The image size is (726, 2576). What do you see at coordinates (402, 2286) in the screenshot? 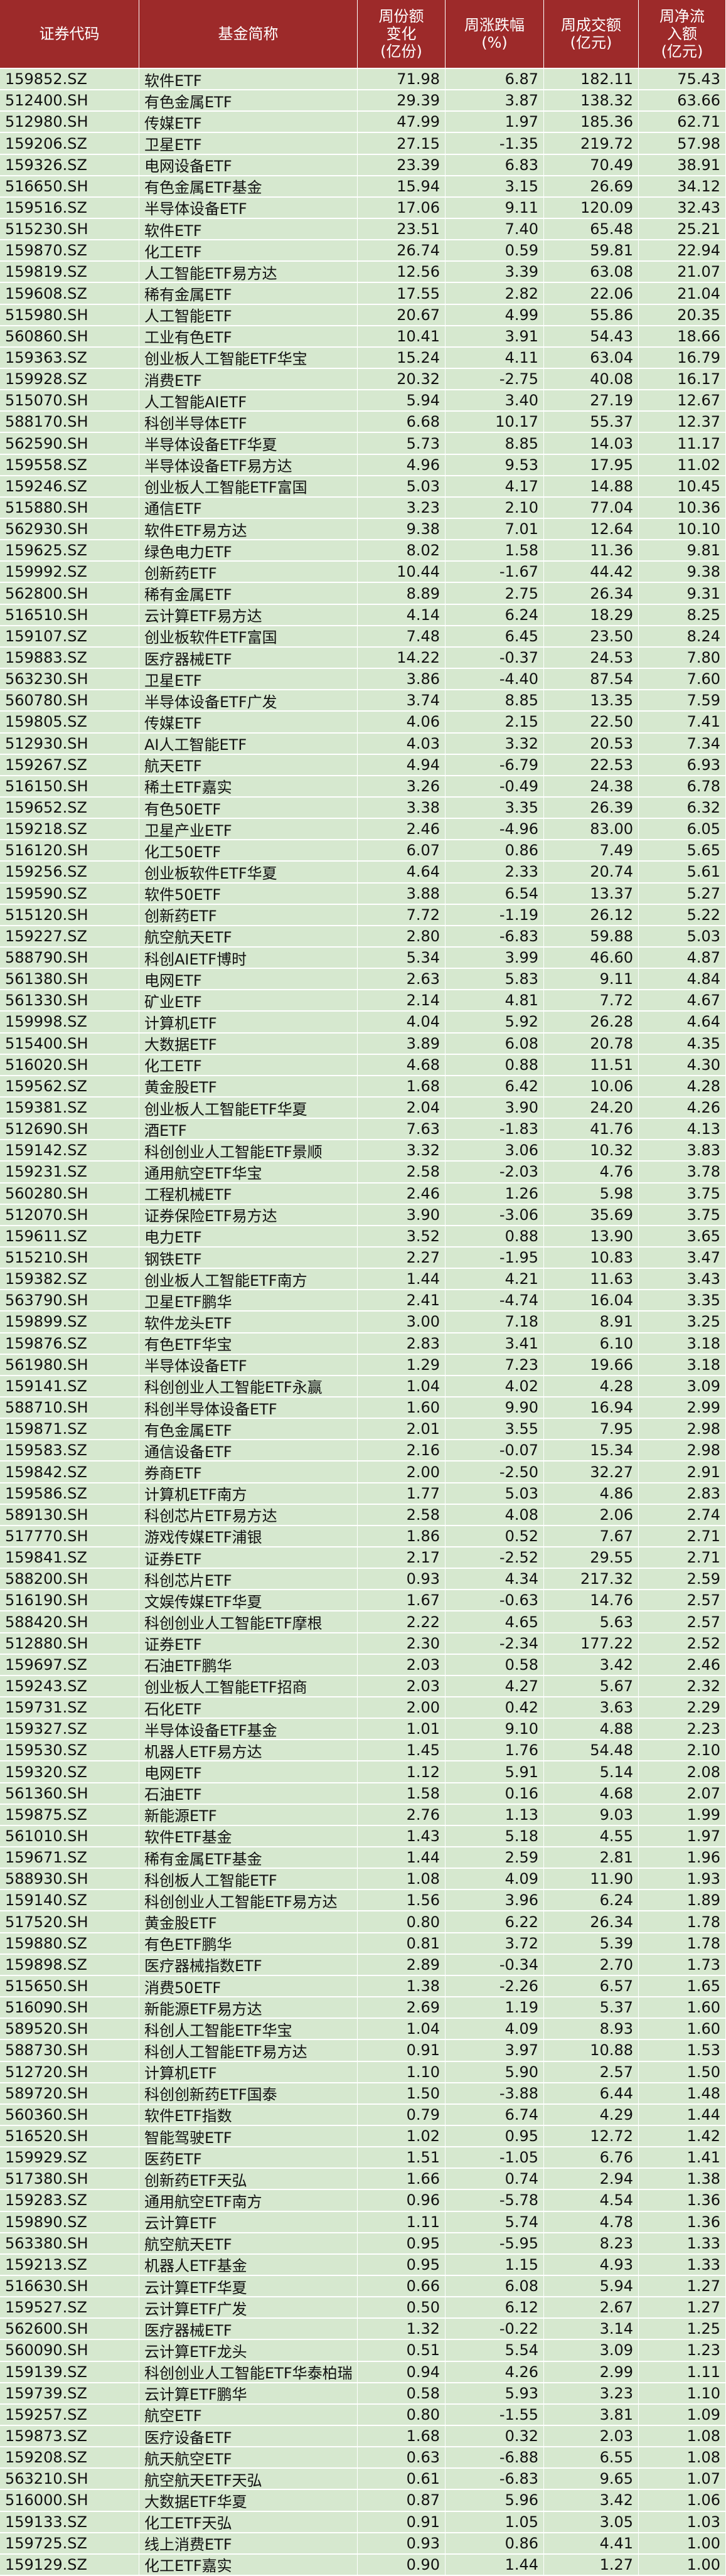
I see `value-cell: 0.66` at bounding box center [402, 2286].